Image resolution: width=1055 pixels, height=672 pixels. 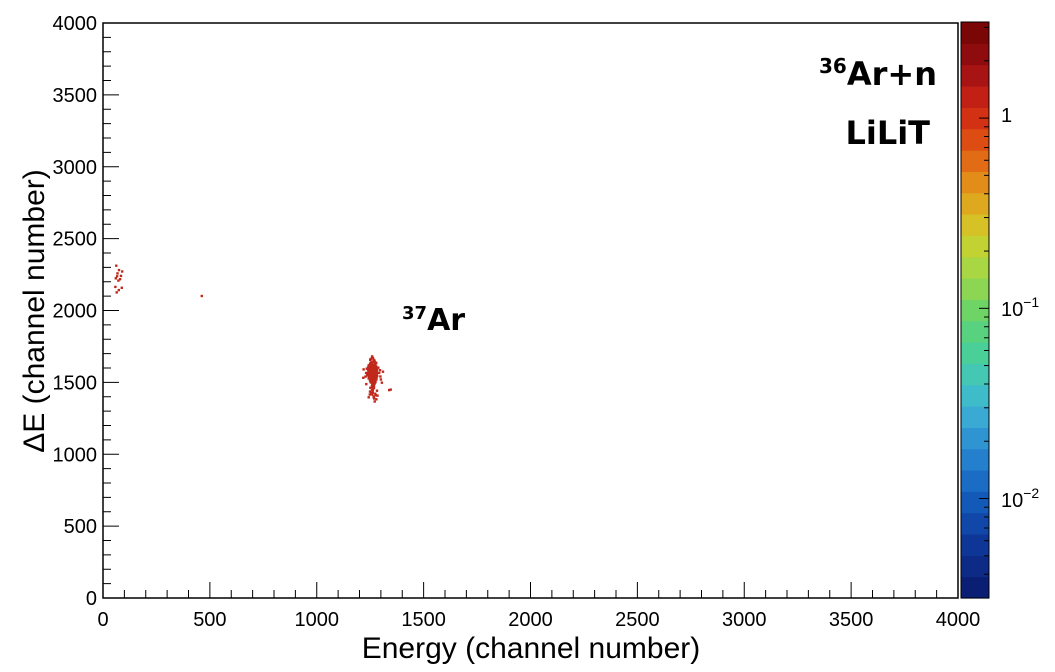 I want to click on x-tick-label: 500, so click(x=209, y=620).